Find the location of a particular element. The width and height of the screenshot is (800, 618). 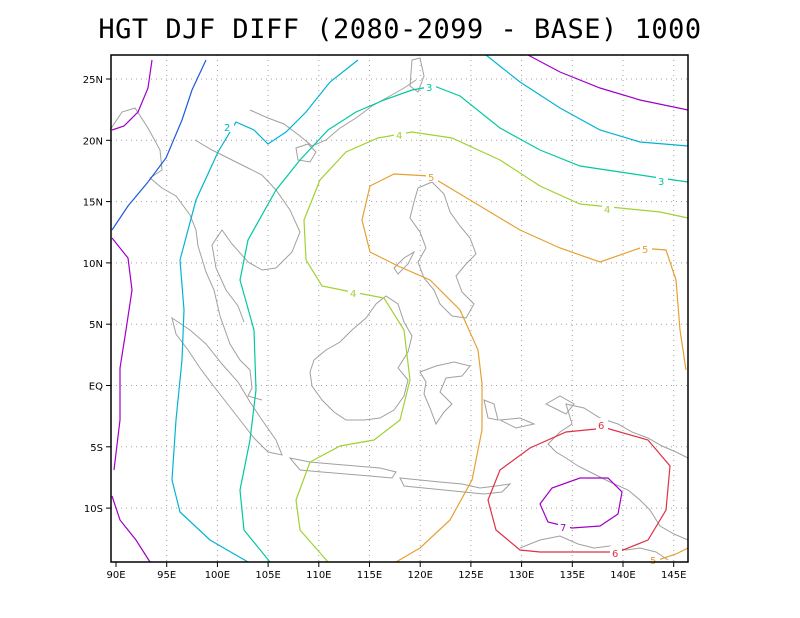

y-tick-label: 10S is located at coordinates (93, 509).